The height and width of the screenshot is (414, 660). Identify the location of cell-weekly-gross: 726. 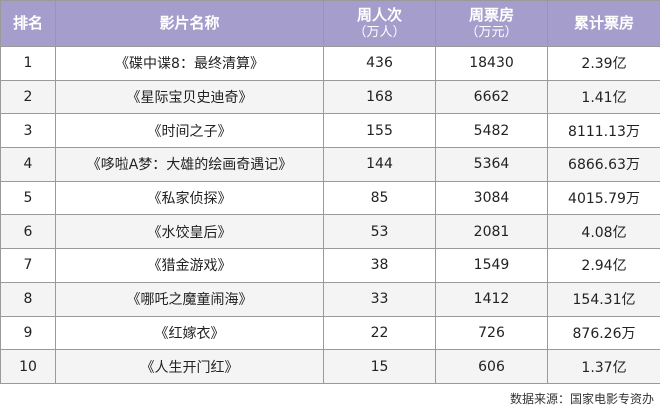
(491, 333).